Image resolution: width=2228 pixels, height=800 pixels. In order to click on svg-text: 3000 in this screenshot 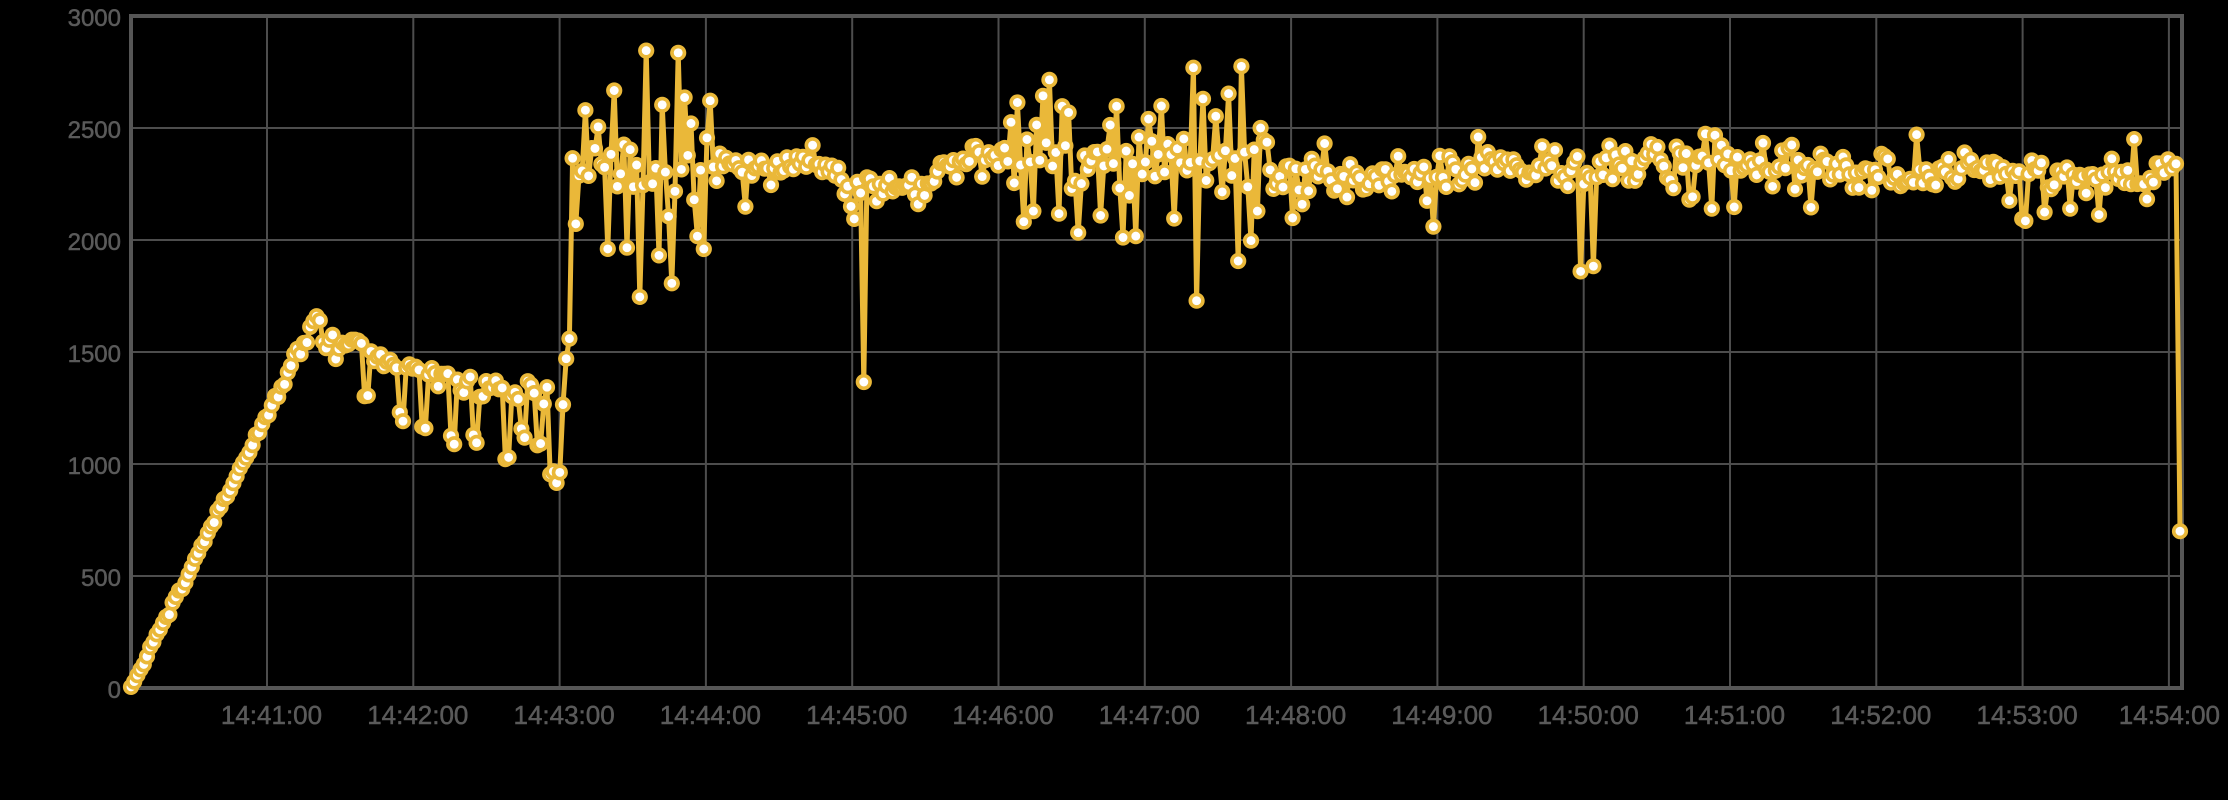, I will do `click(94, 18)`.